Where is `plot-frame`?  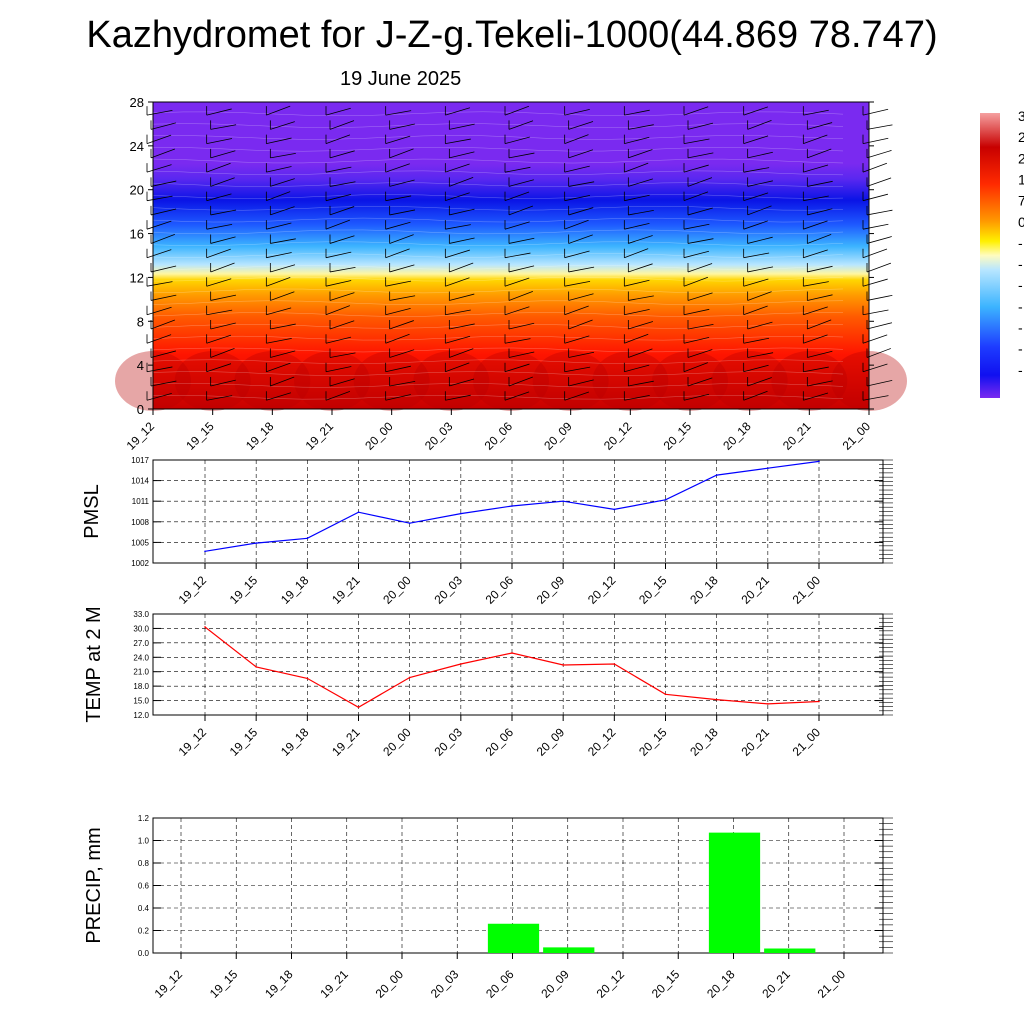 plot-frame is located at coordinates (518, 511).